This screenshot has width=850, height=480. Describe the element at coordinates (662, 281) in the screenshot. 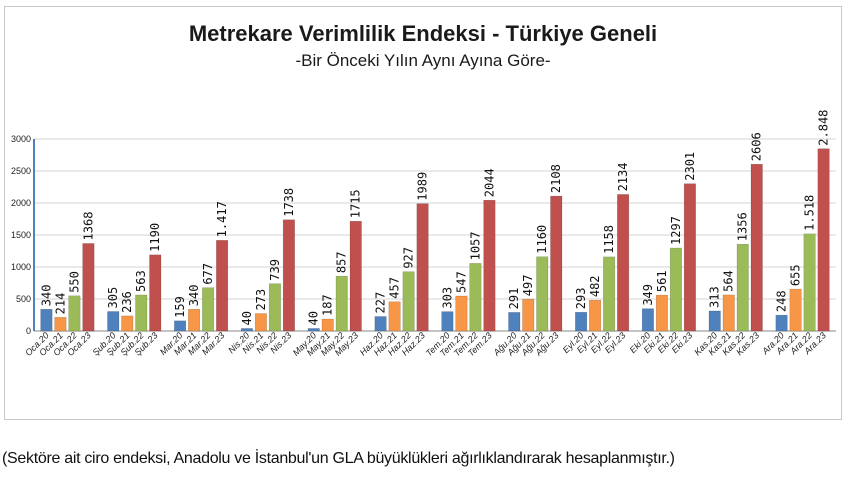

I see `data-label: 561` at that location.